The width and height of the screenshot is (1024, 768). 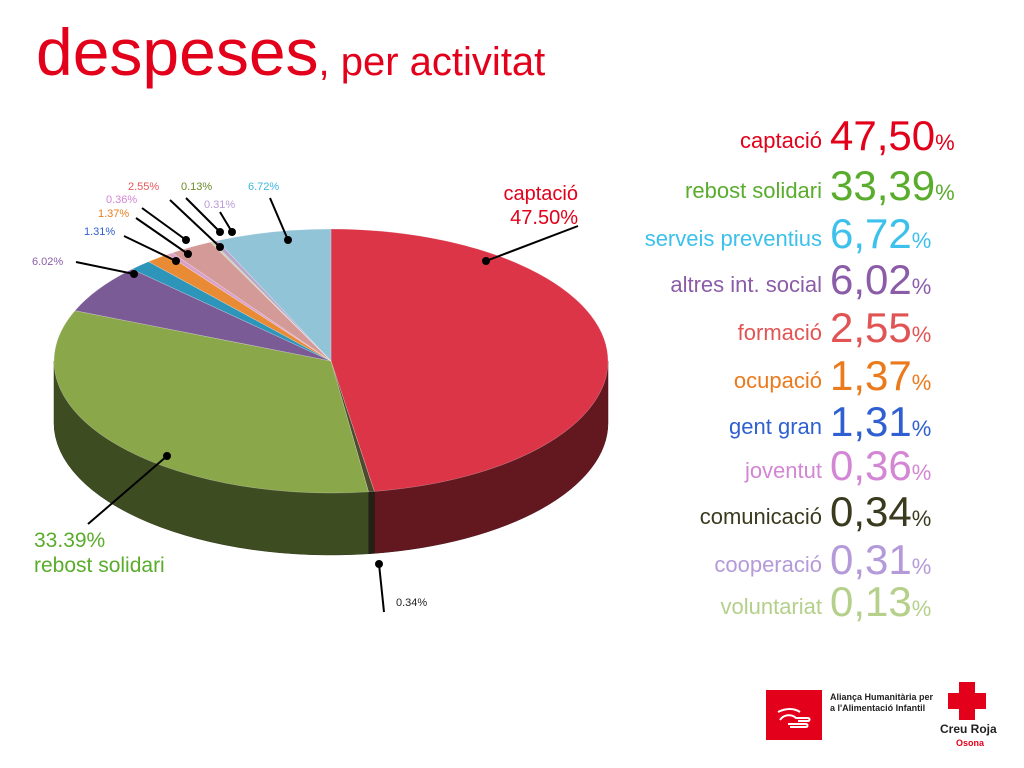 I want to click on legend-item: rebost solidari 33,39%, so click(x=770, y=186).